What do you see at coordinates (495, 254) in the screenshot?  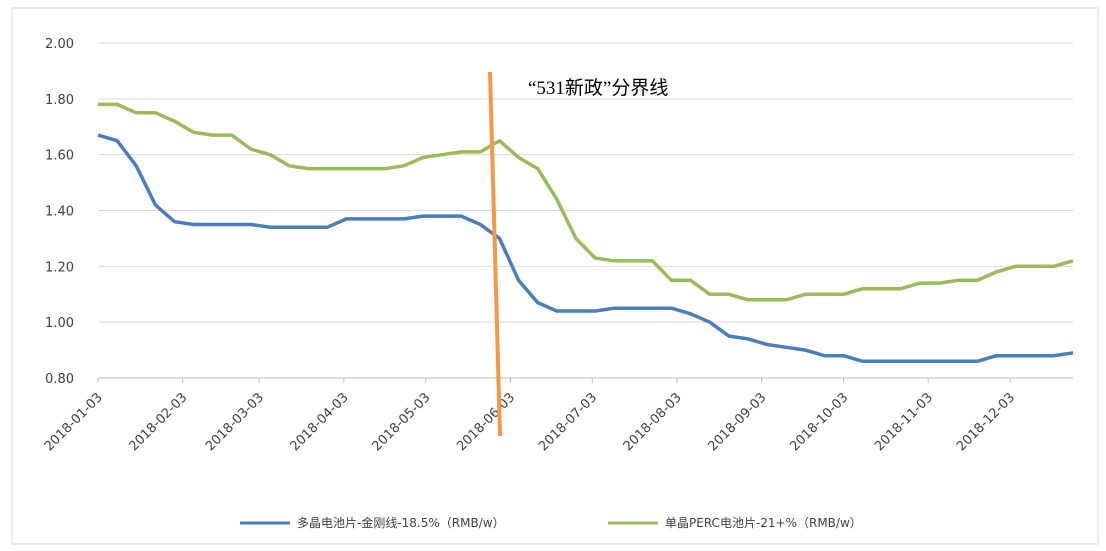 I see `divider-line` at bounding box center [495, 254].